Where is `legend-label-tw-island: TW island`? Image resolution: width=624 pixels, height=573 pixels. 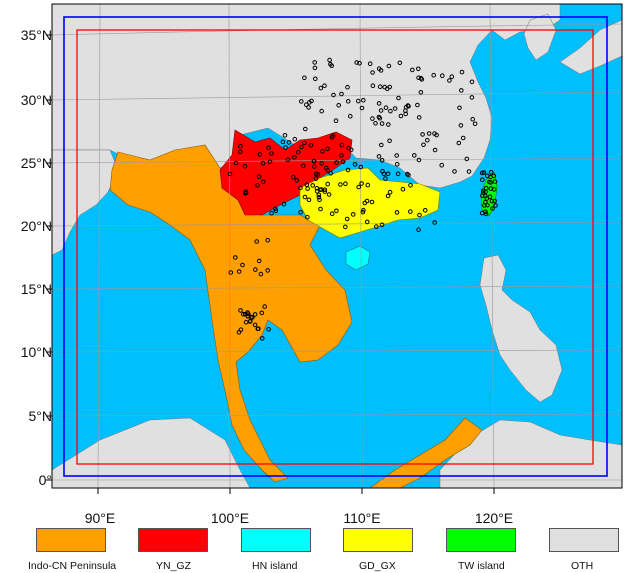 legend-label-tw-island: TW island is located at coordinates (481, 566).